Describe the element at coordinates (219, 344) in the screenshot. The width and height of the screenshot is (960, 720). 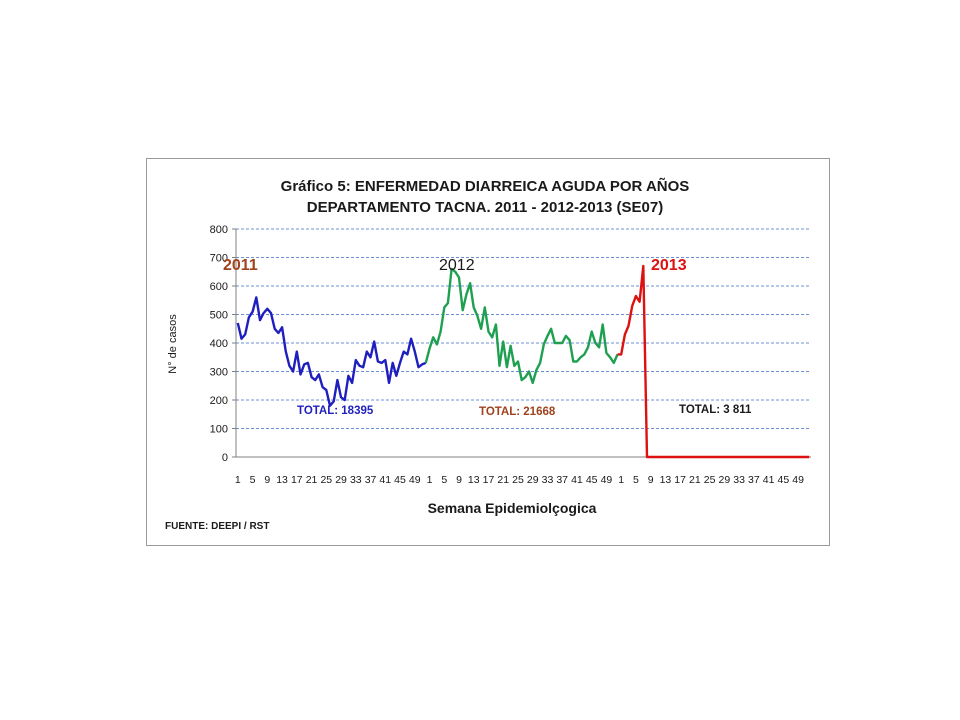
I see `y-tick-label: 400` at that location.